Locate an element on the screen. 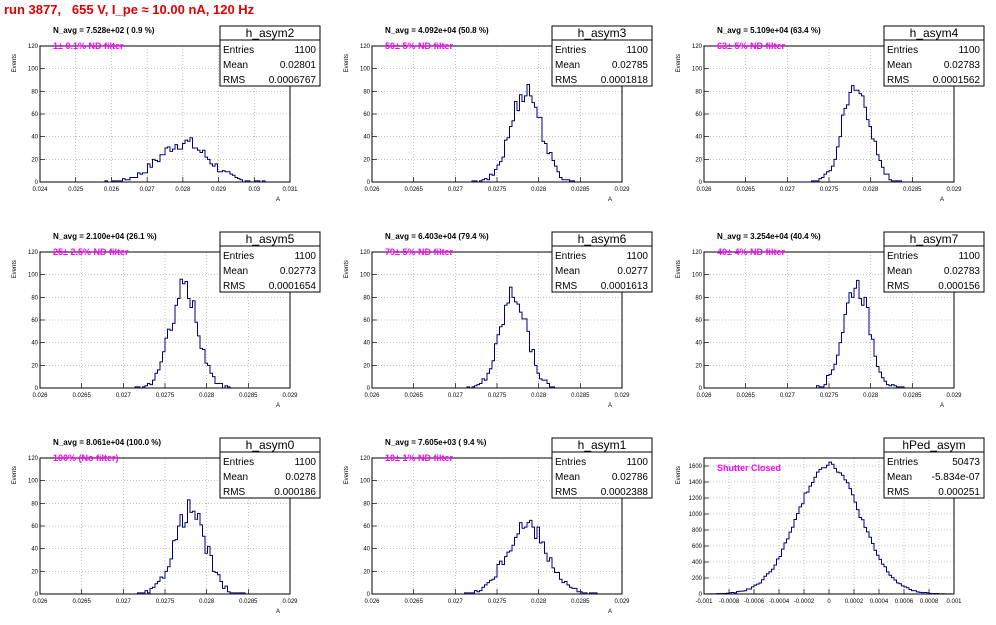 This screenshot has width=996, height=625. stats-box is located at coordinates (934, 468).